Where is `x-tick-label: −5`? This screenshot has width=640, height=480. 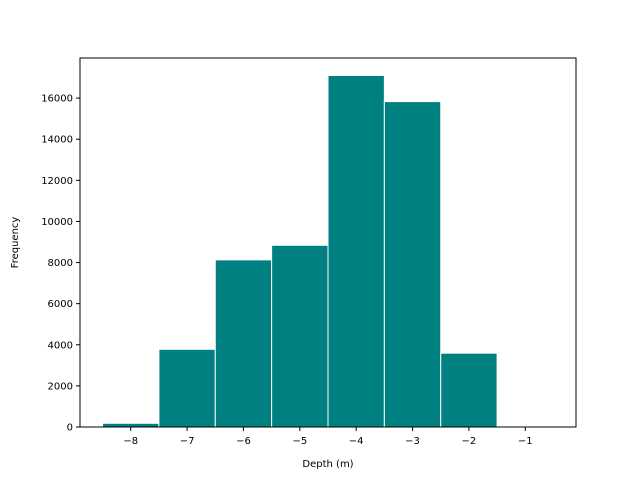
x-tick-label: −5 is located at coordinates (299, 441).